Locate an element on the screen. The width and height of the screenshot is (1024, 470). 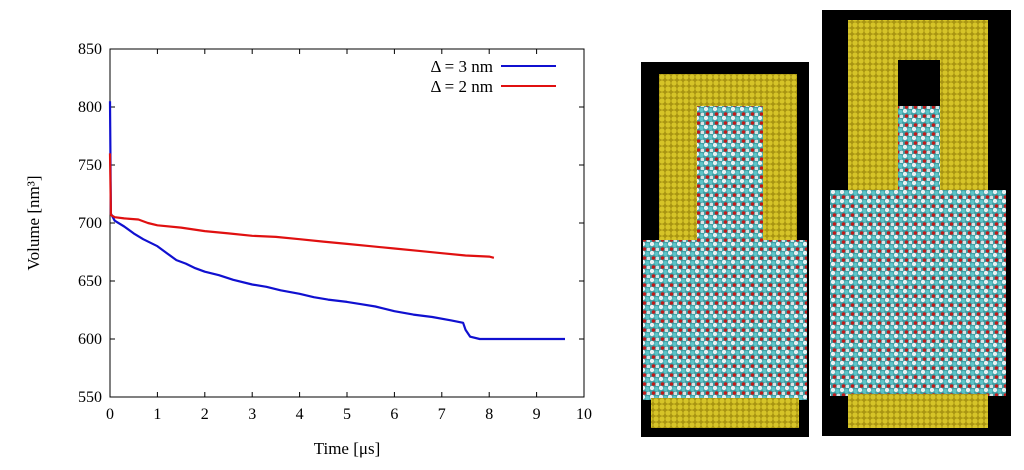
y-tick-label: 700 is located at coordinates (90, 223).